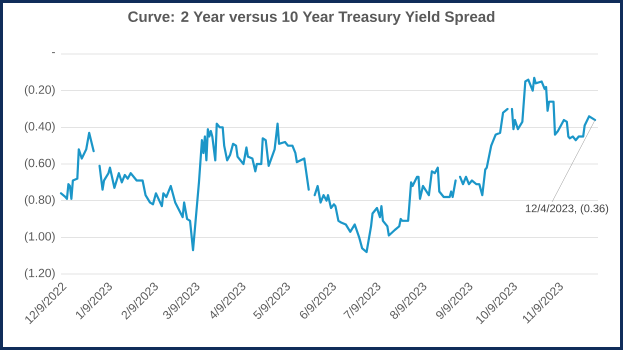  I want to click on y-tick-label: (0.40), so click(39, 127).